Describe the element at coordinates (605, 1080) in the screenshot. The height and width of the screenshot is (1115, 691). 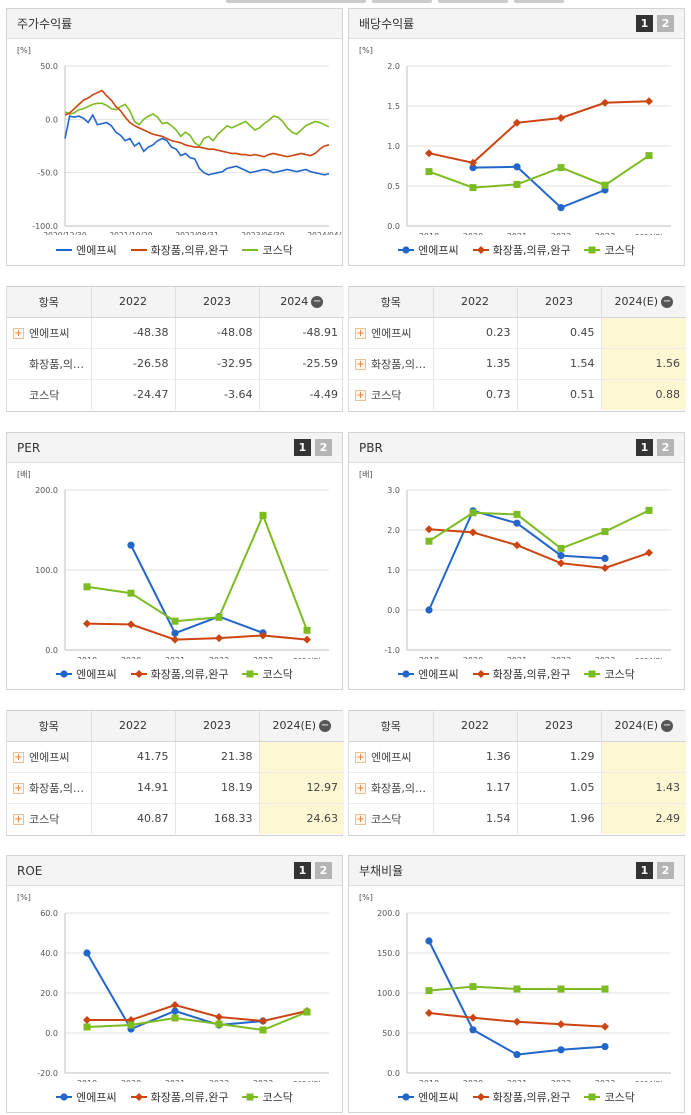
I see `x-tick-label: 2023` at that location.